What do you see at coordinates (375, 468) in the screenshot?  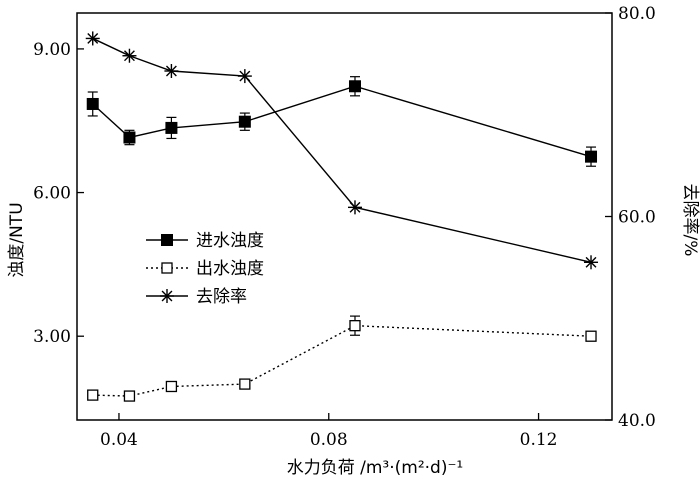 I see `x-axis-title: 水力负荷 /m³·(m²·d)⁻¹` at bounding box center [375, 468].